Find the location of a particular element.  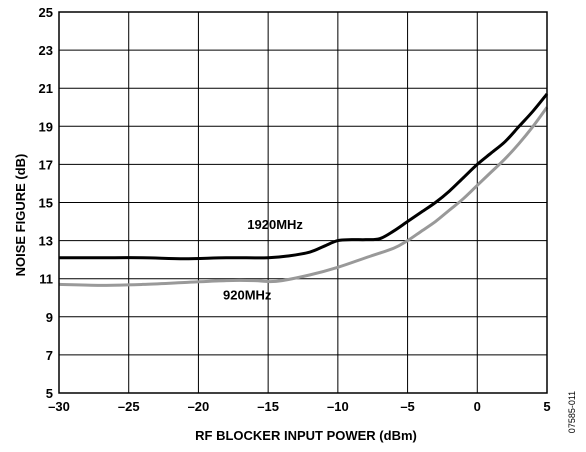

series-label-1920mhz: 1920MHz is located at coordinates (275, 224).